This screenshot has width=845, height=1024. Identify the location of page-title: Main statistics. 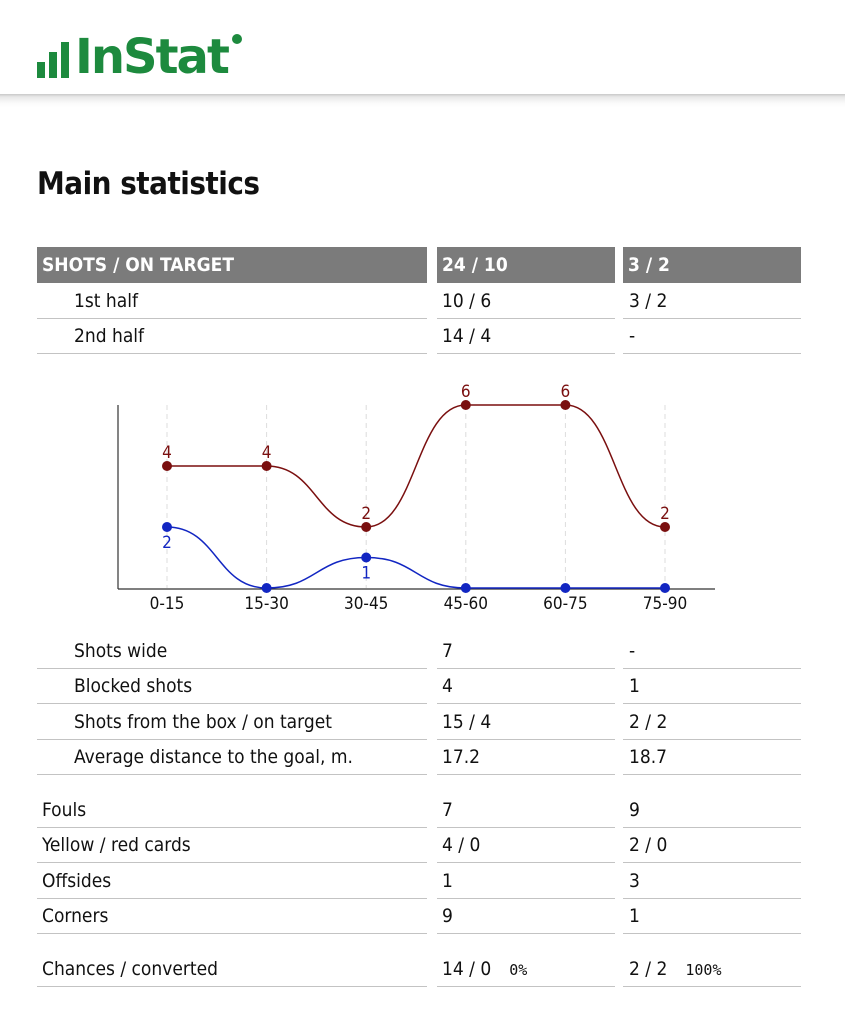
(148, 184).